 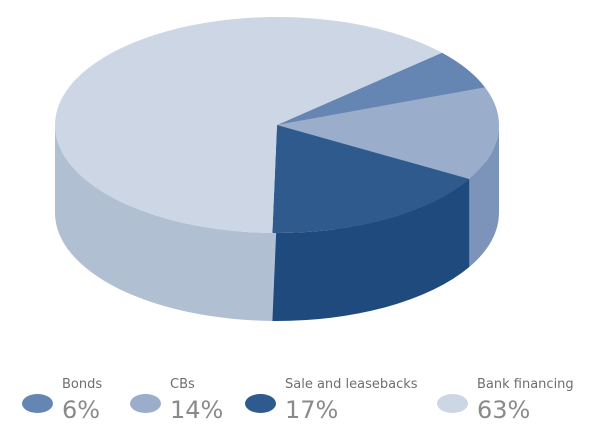 I want to click on pie-side-sale-and-leasebacks, so click(x=371, y=250).